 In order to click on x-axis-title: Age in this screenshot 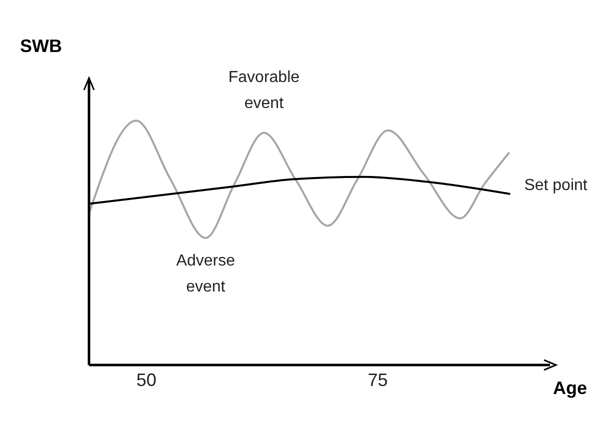, I will do `click(570, 388)`.